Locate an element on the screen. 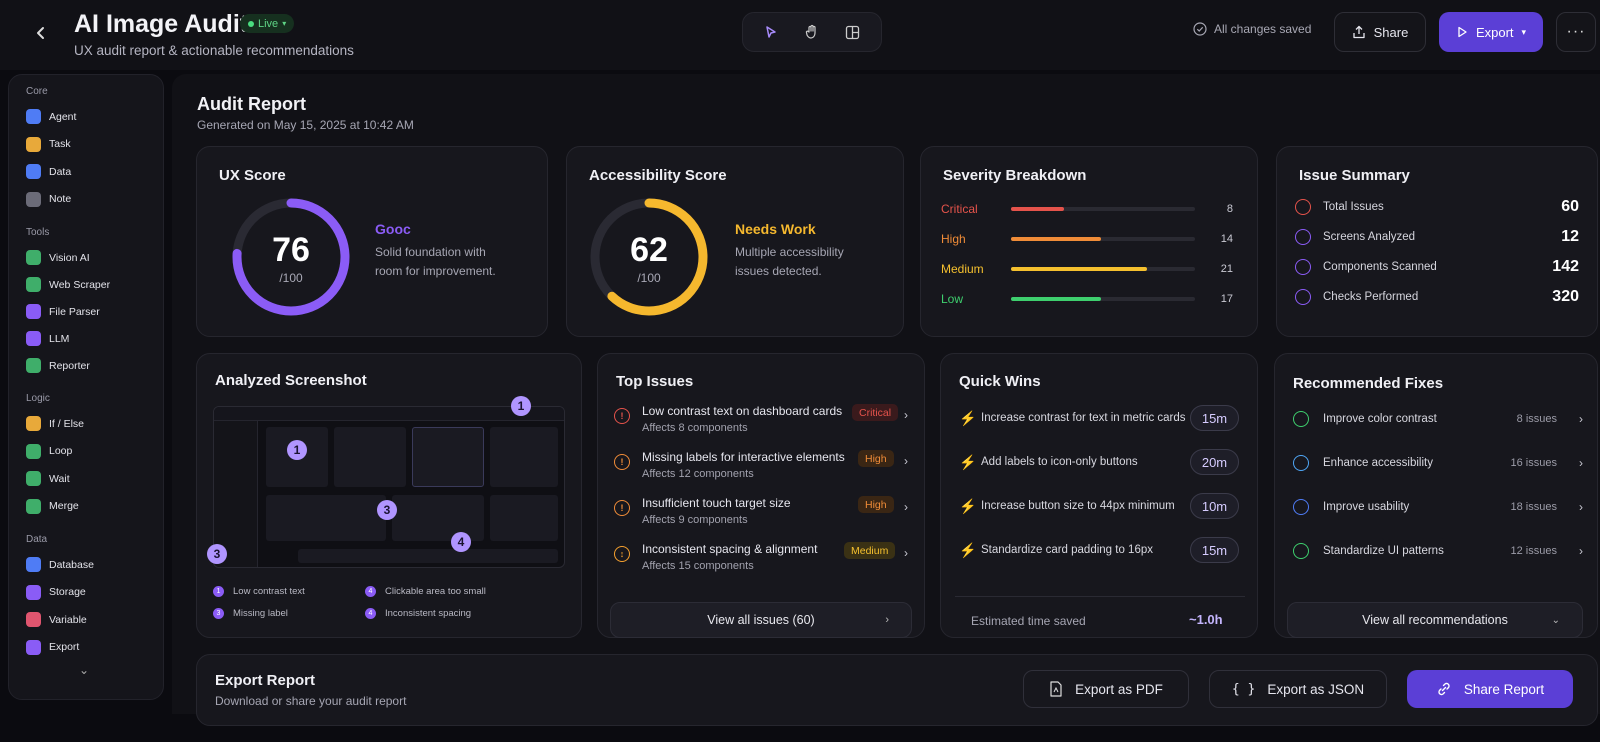 The height and width of the screenshot is (742, 1600). more-options-button: ··· is located at coordinates (1576, 32).